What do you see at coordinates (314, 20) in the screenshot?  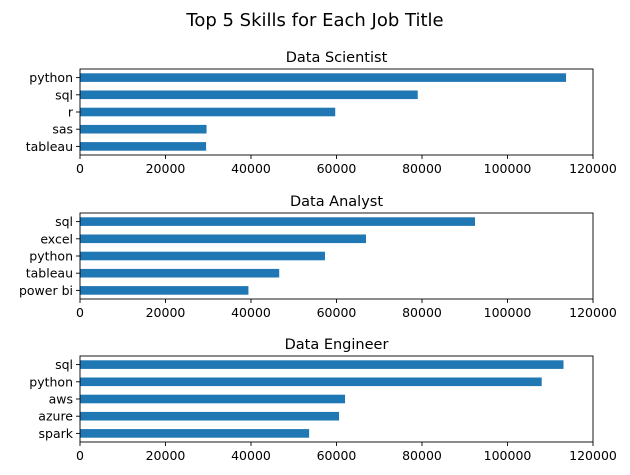 I see `figure-suptitle: Top 5 Skills for Each Job Title` at bounding box center [314, 20].